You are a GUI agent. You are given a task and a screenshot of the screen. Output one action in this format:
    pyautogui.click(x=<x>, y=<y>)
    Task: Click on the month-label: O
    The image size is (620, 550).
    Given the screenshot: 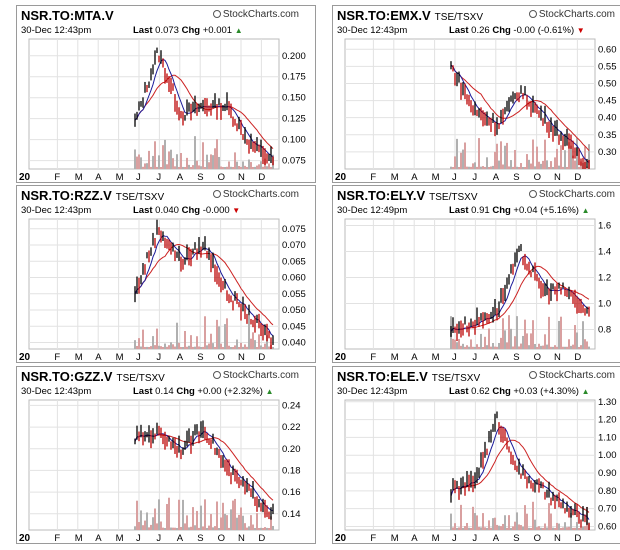 What is the action you would take?
    pyautogui.click(x=221, y=357)
    